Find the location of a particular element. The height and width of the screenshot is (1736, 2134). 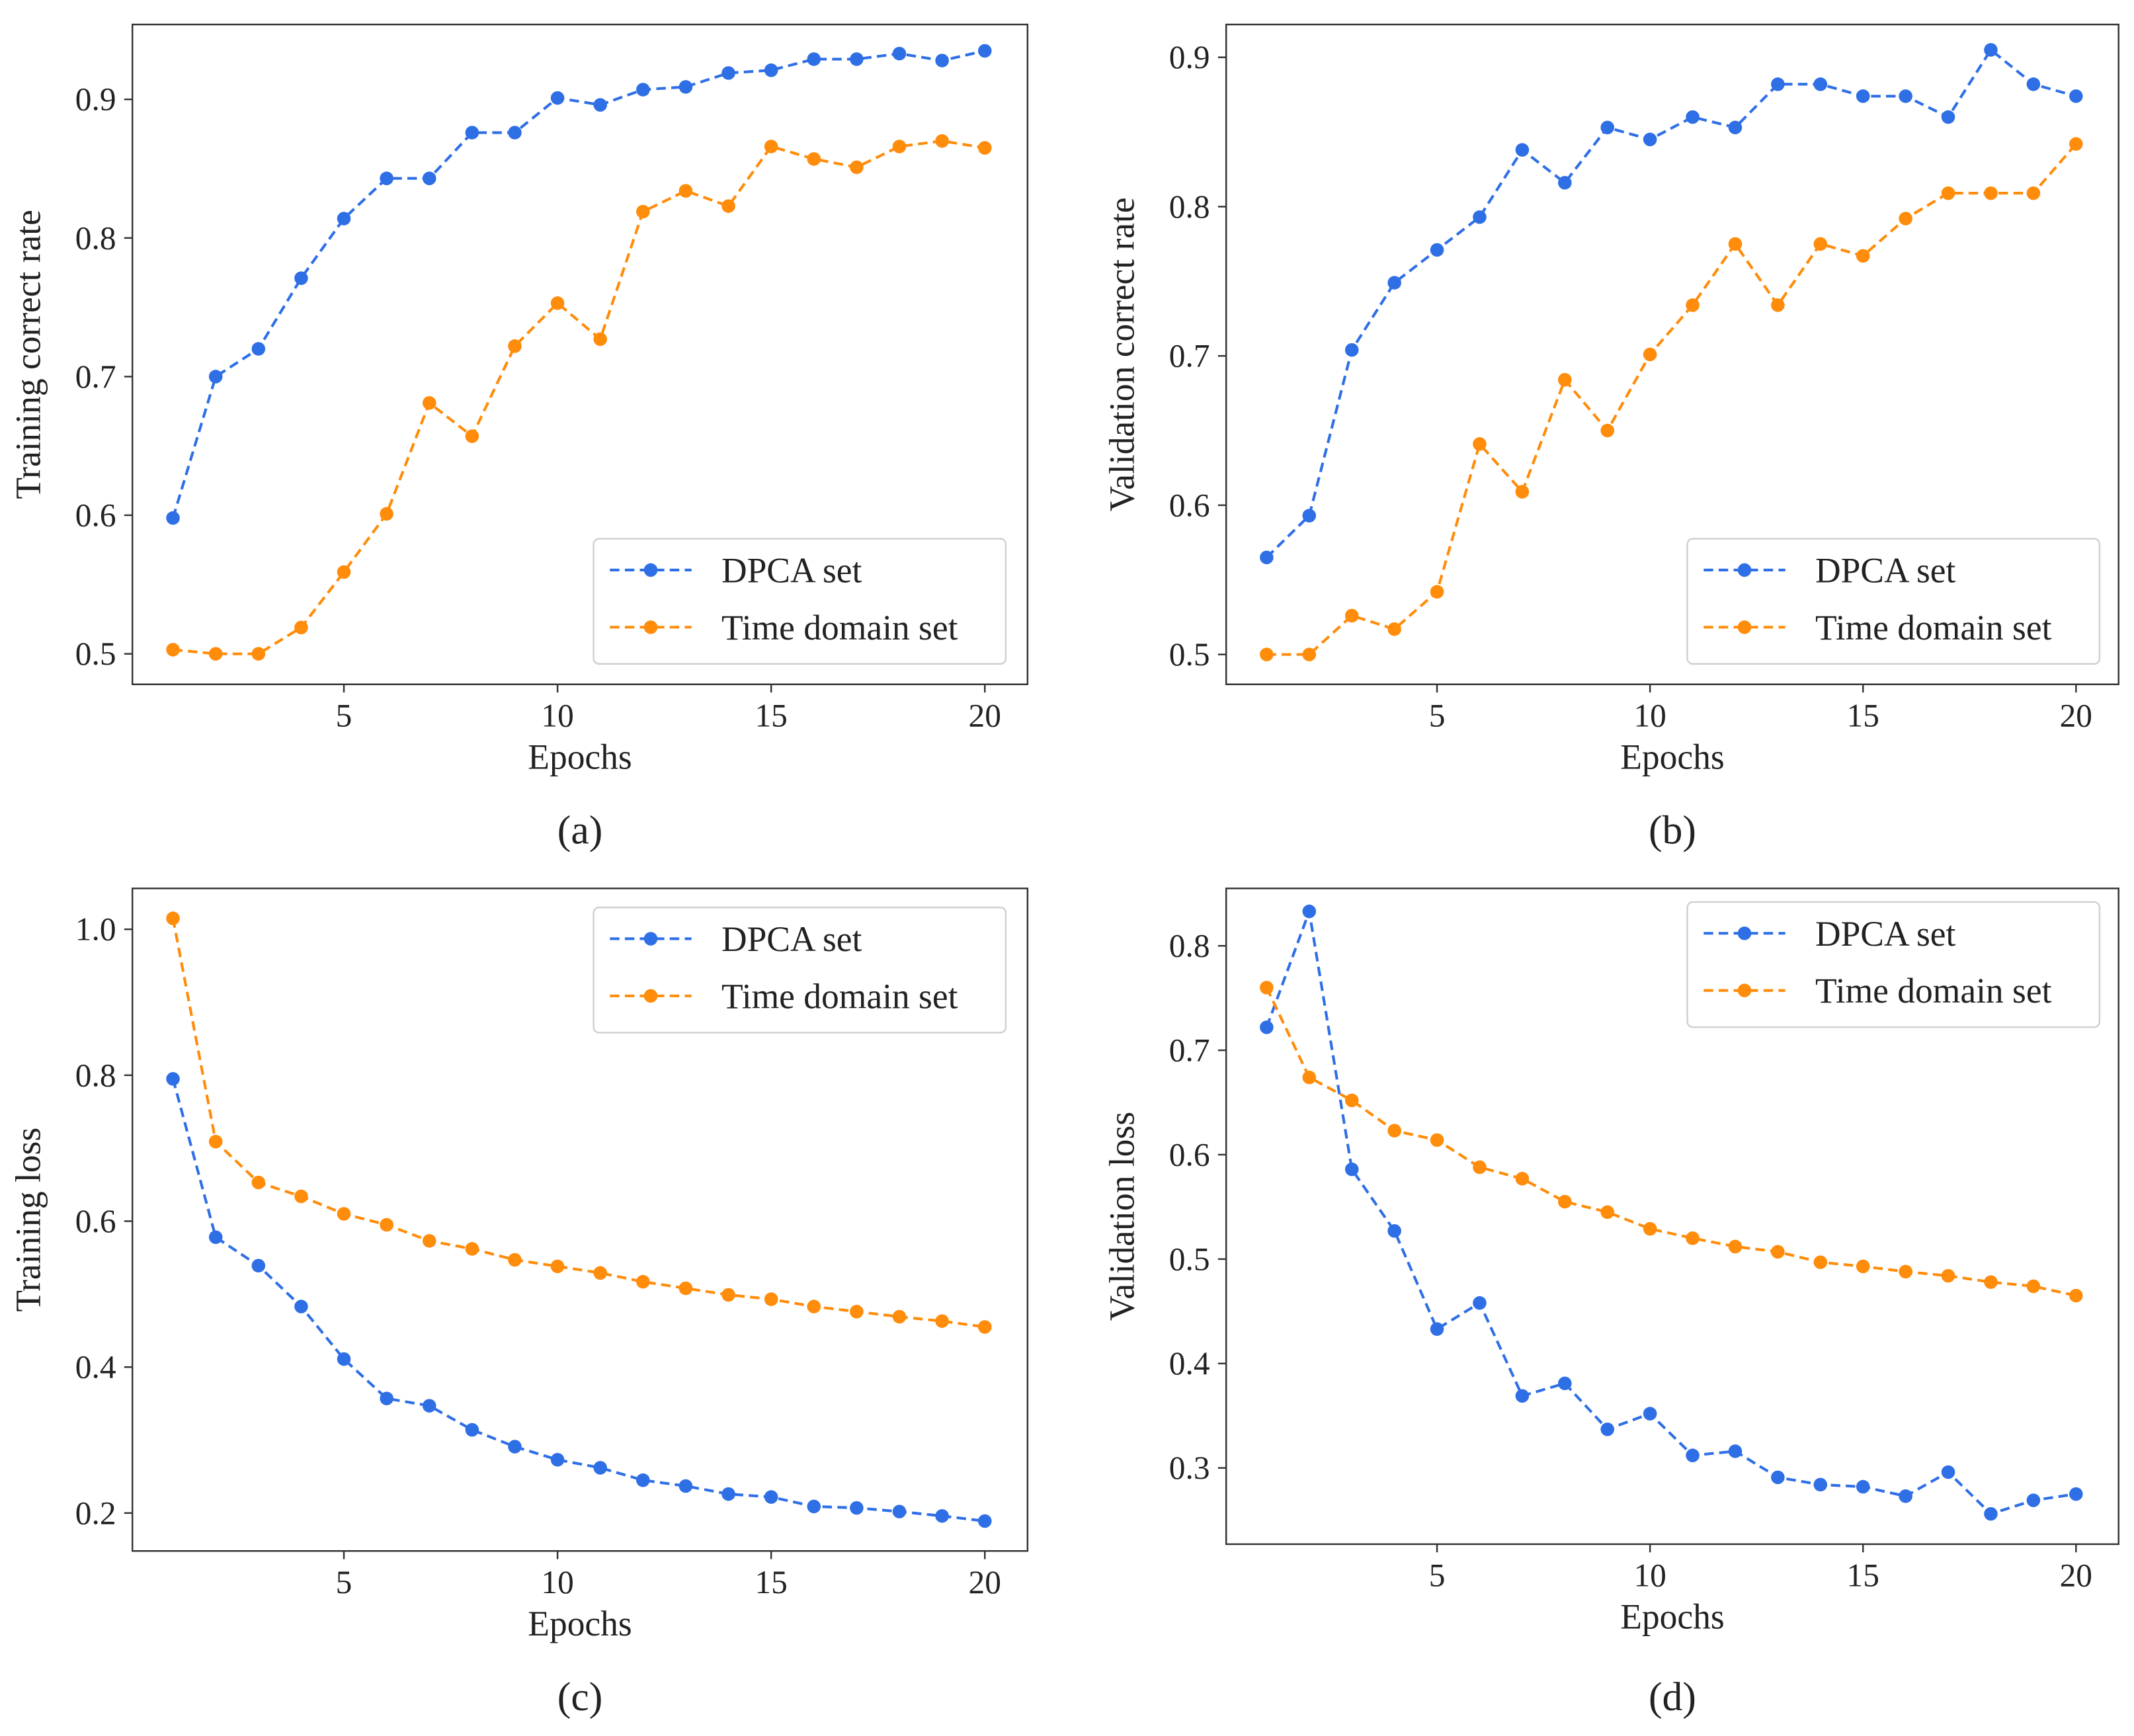

legend: DPCA set Time domain set is located at coordinates (800, 970).